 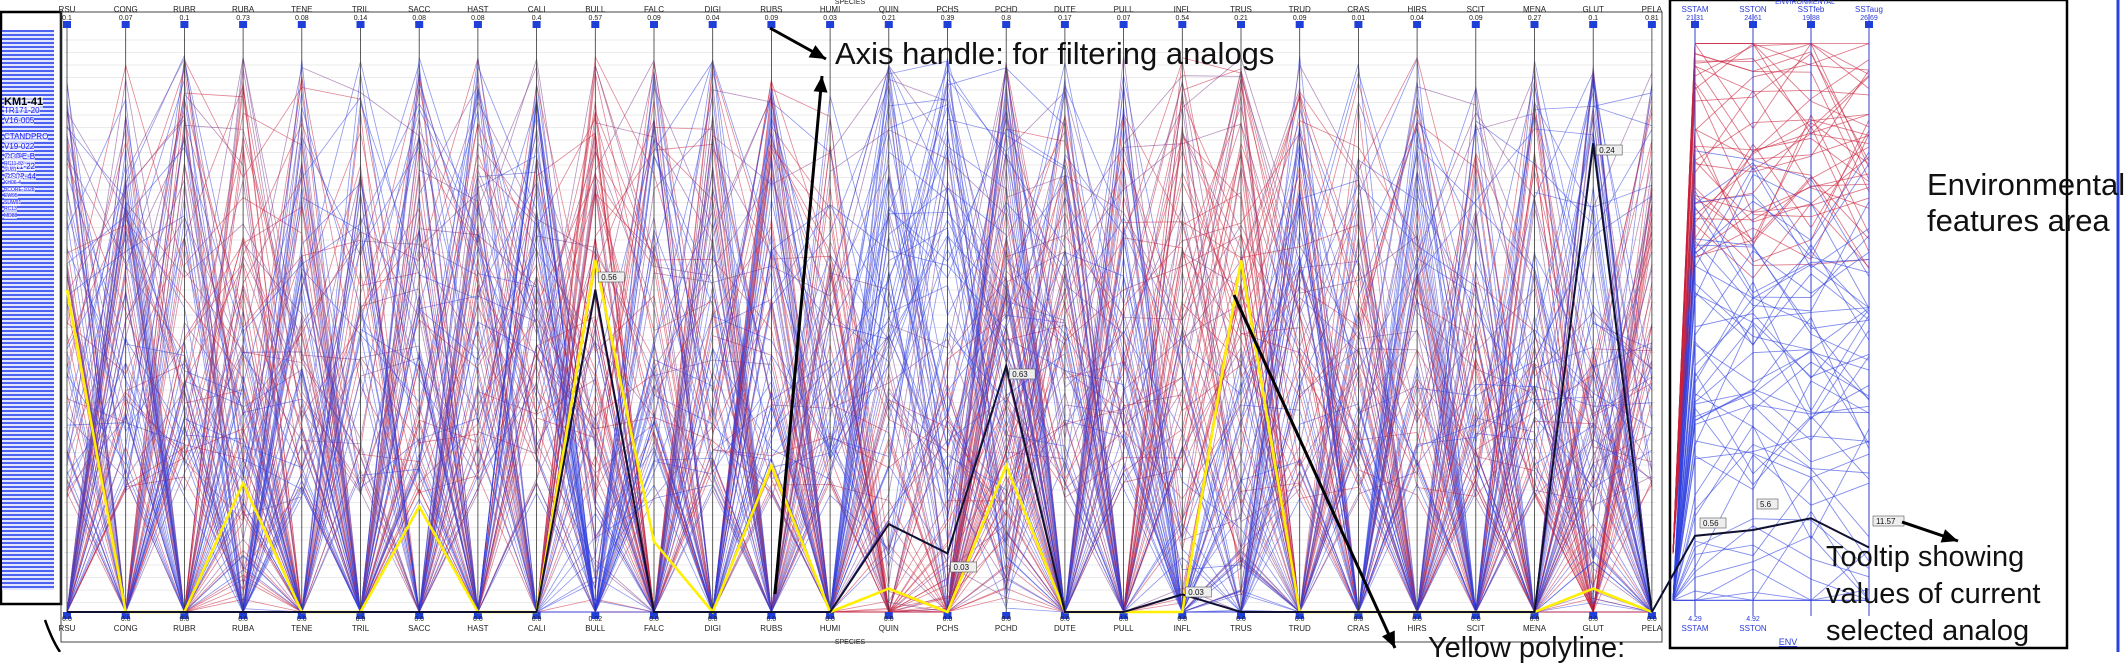 I want to click on axis-code-bottom: CRAS, so click(x=1358, y=628).